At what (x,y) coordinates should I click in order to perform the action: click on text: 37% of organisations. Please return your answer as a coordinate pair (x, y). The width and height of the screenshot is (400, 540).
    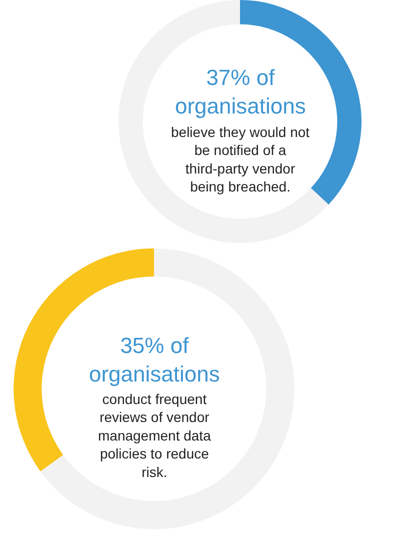
    Looking at the image, I should click on (240, 92).